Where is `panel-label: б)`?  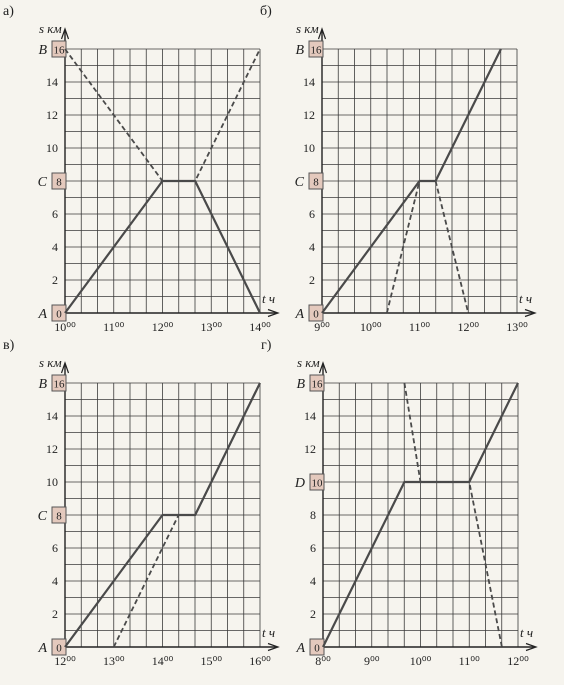
panel-label: б) is located at coordinates (266, 11).